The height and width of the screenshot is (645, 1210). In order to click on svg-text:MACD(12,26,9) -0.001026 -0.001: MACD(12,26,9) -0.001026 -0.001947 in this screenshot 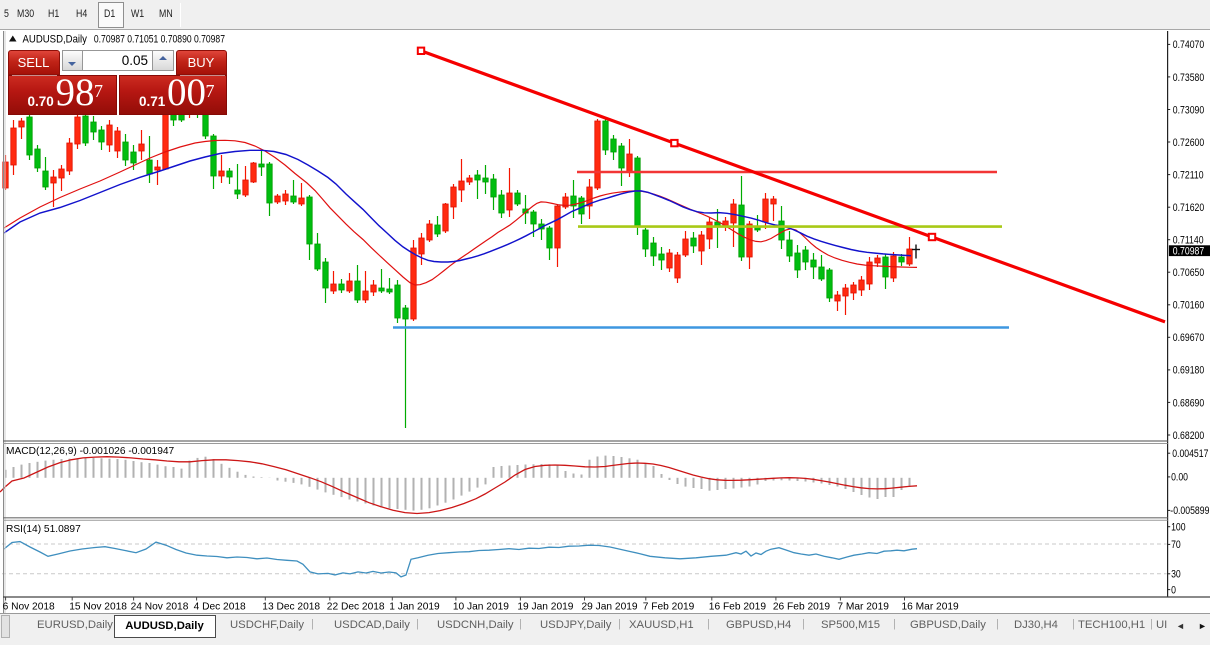, I will do `click(90, 451)`.